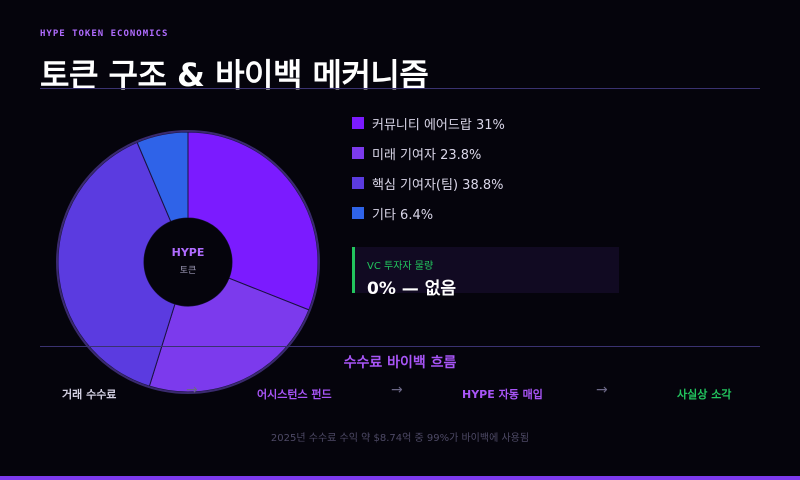  I want to click on legend-label: 미래 기여자 23.8%, so click(427, 155).